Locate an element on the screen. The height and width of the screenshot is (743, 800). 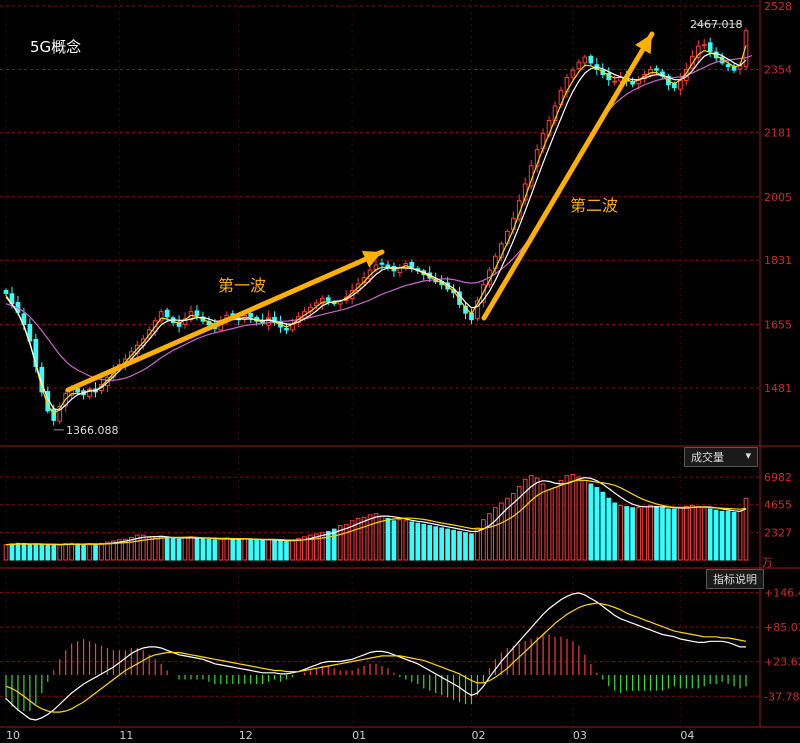
wave2-label: 第二波 is located at coordinates (594, 205).